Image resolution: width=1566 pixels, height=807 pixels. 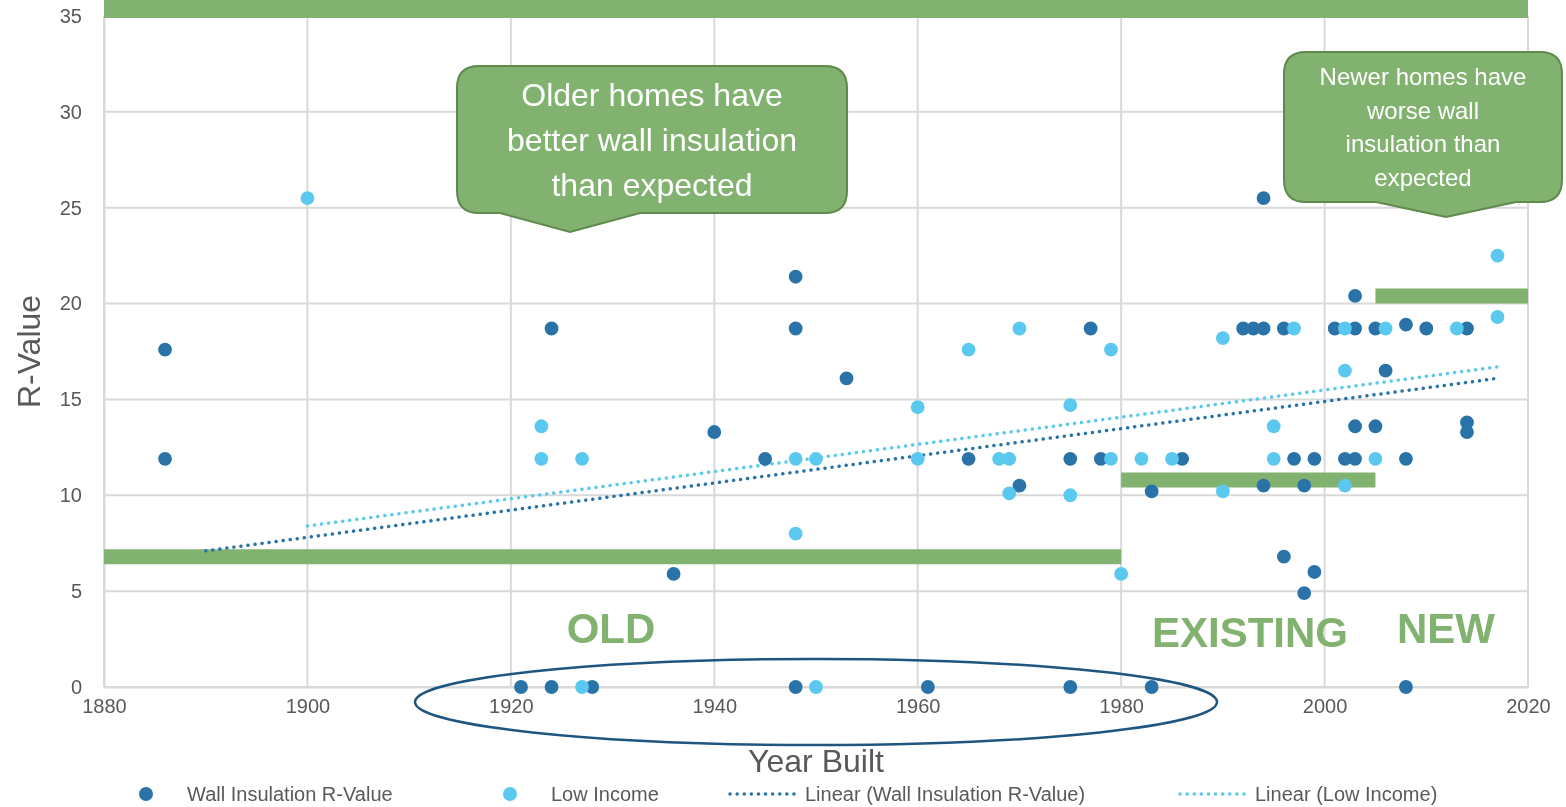 I want to click on y-tick-label: 35, so click(x=70, y=15).